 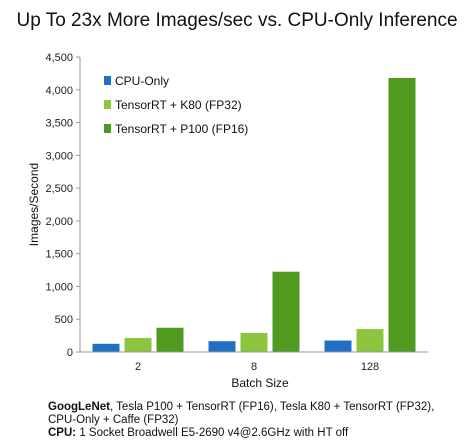 What do you see at coordinates (64, 320) in the screenshot?
I see `y-tick-label: 500` at bounding box center [64, 320].